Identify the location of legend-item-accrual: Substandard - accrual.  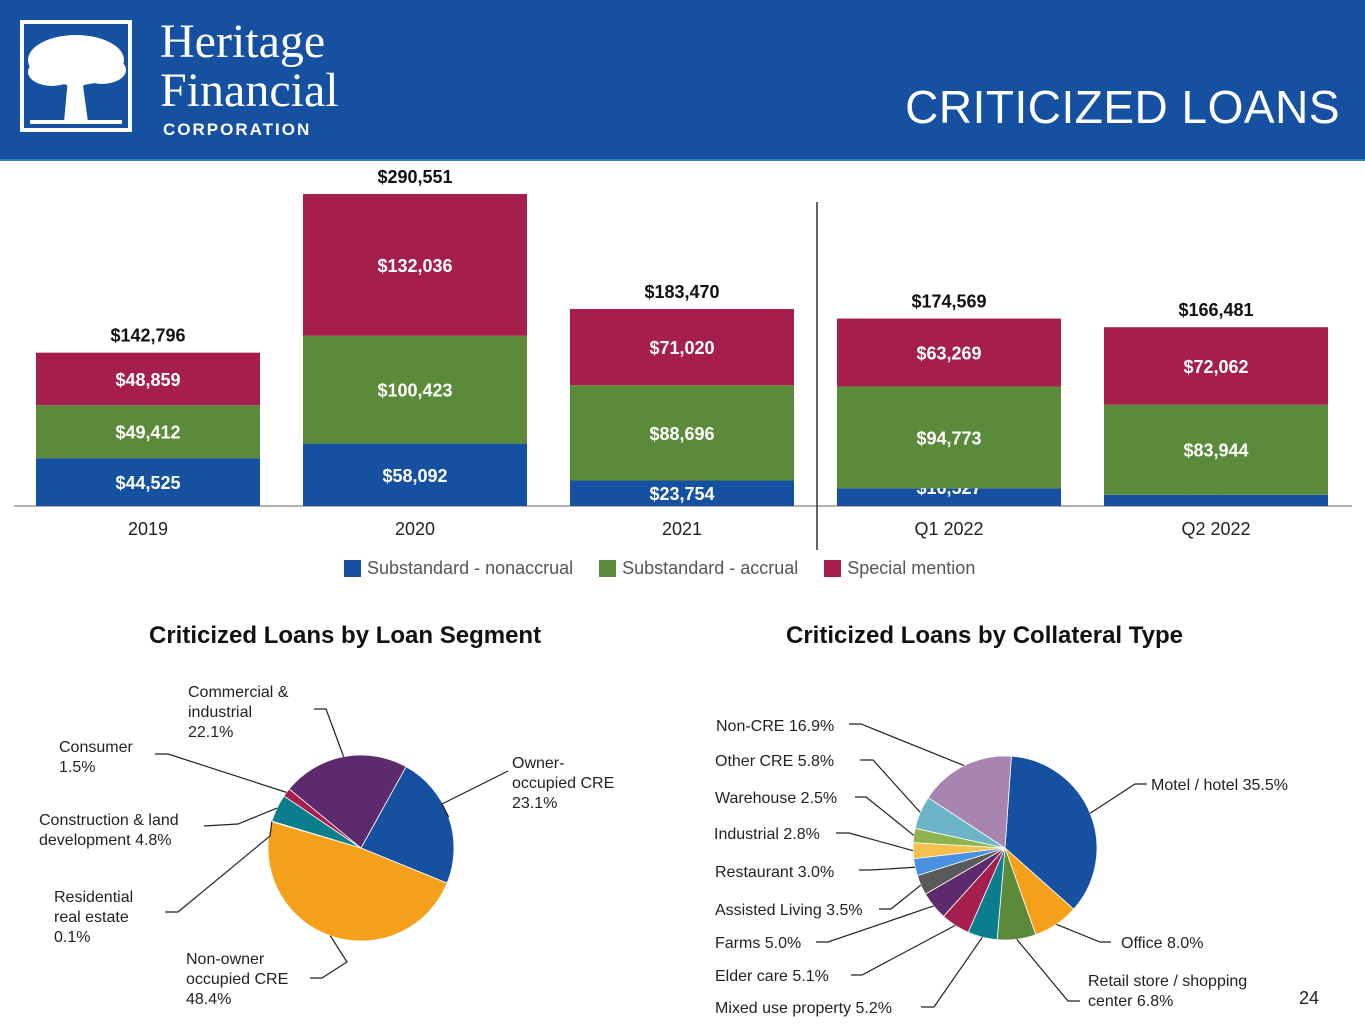
(698, 568).